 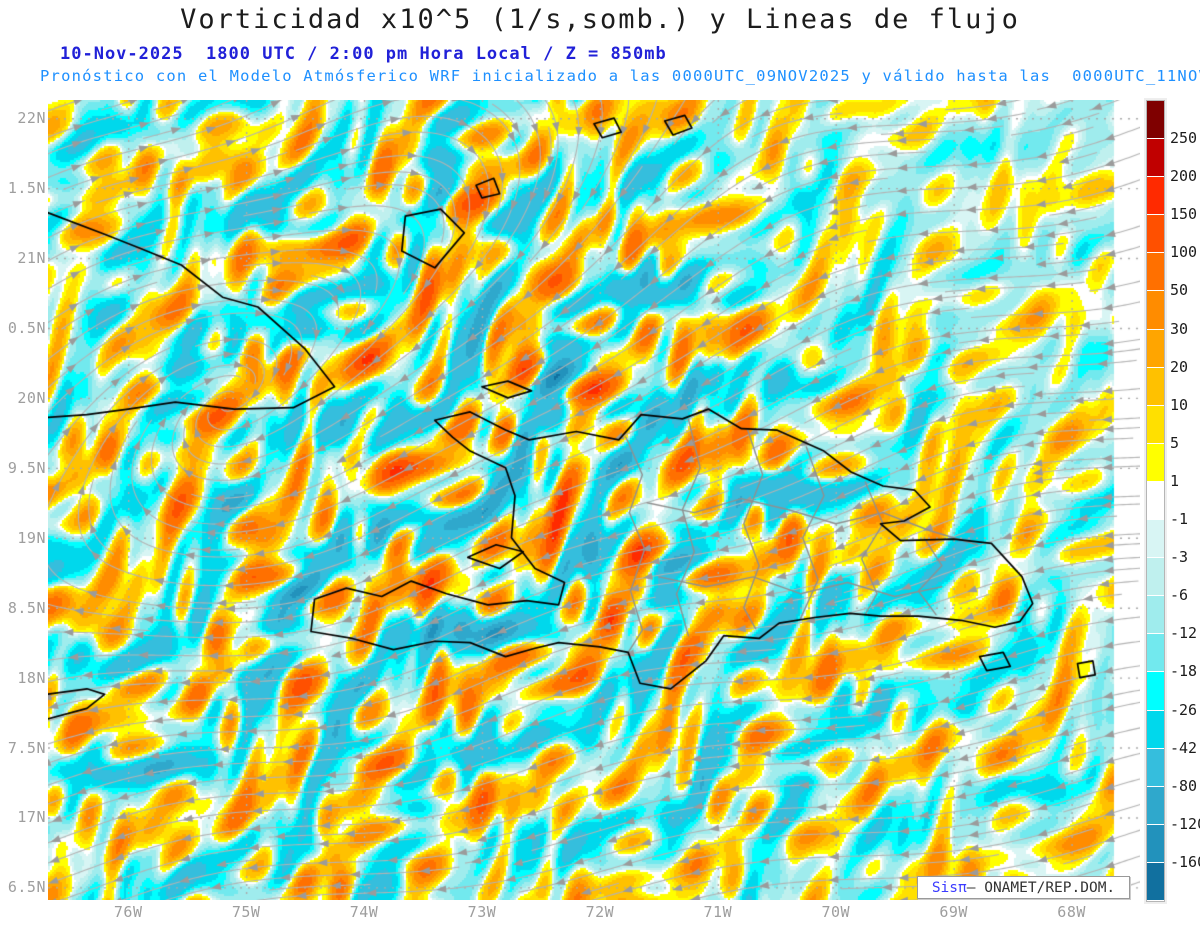 What do you see at coordinates (1184, 214) in the screenshot?
I see `colorbar-label: 150` at bounding box center [1184, 214].